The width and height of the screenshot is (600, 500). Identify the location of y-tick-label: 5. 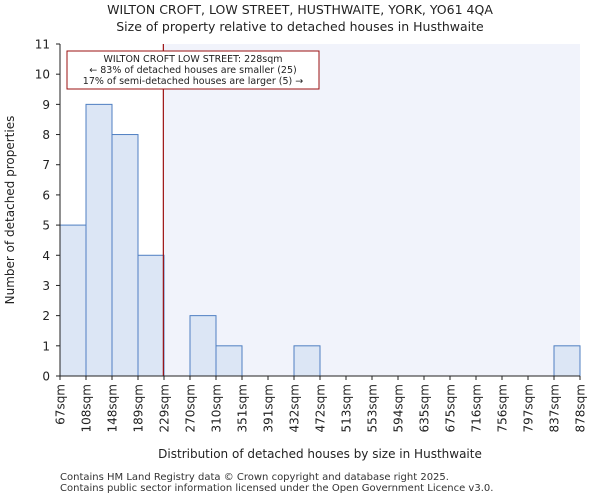
(46, 226).